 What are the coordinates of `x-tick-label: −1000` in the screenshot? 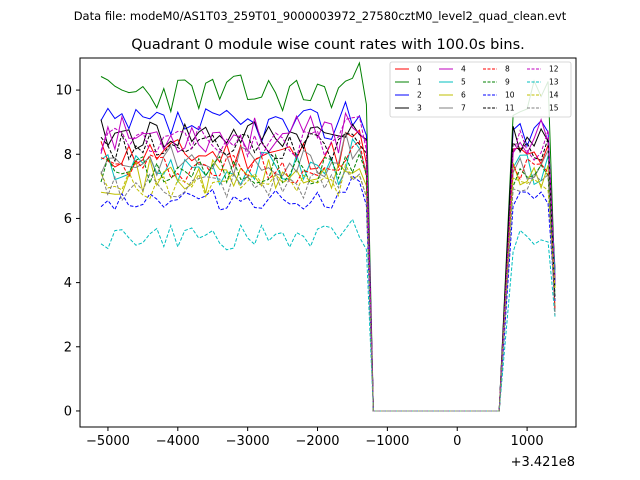 It's located at (387, 441).